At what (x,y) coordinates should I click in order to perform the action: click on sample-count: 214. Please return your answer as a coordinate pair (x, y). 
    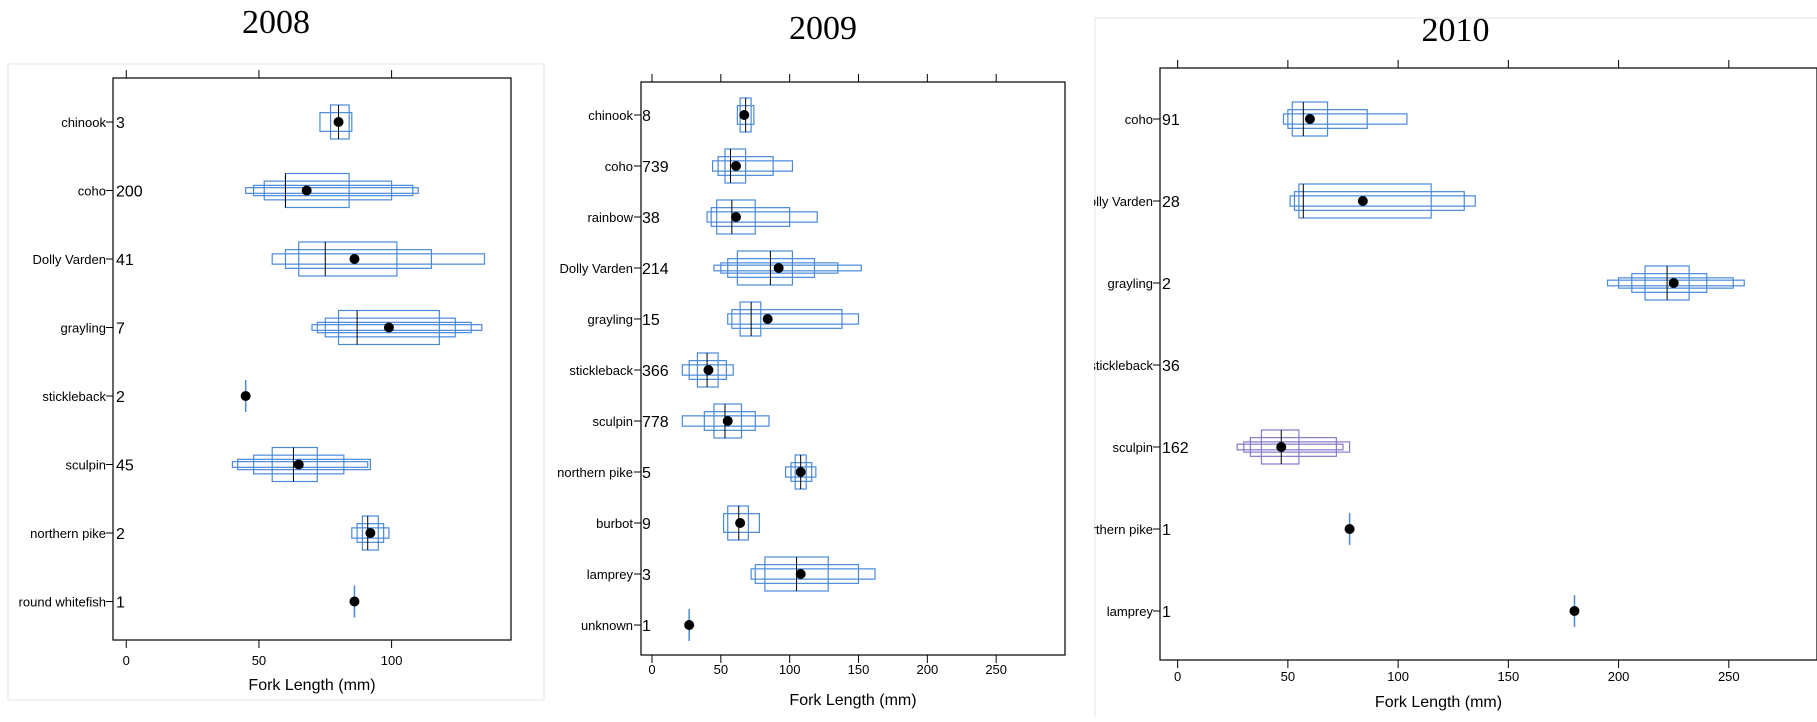
    Looking at the image, I should click on (655, 269).